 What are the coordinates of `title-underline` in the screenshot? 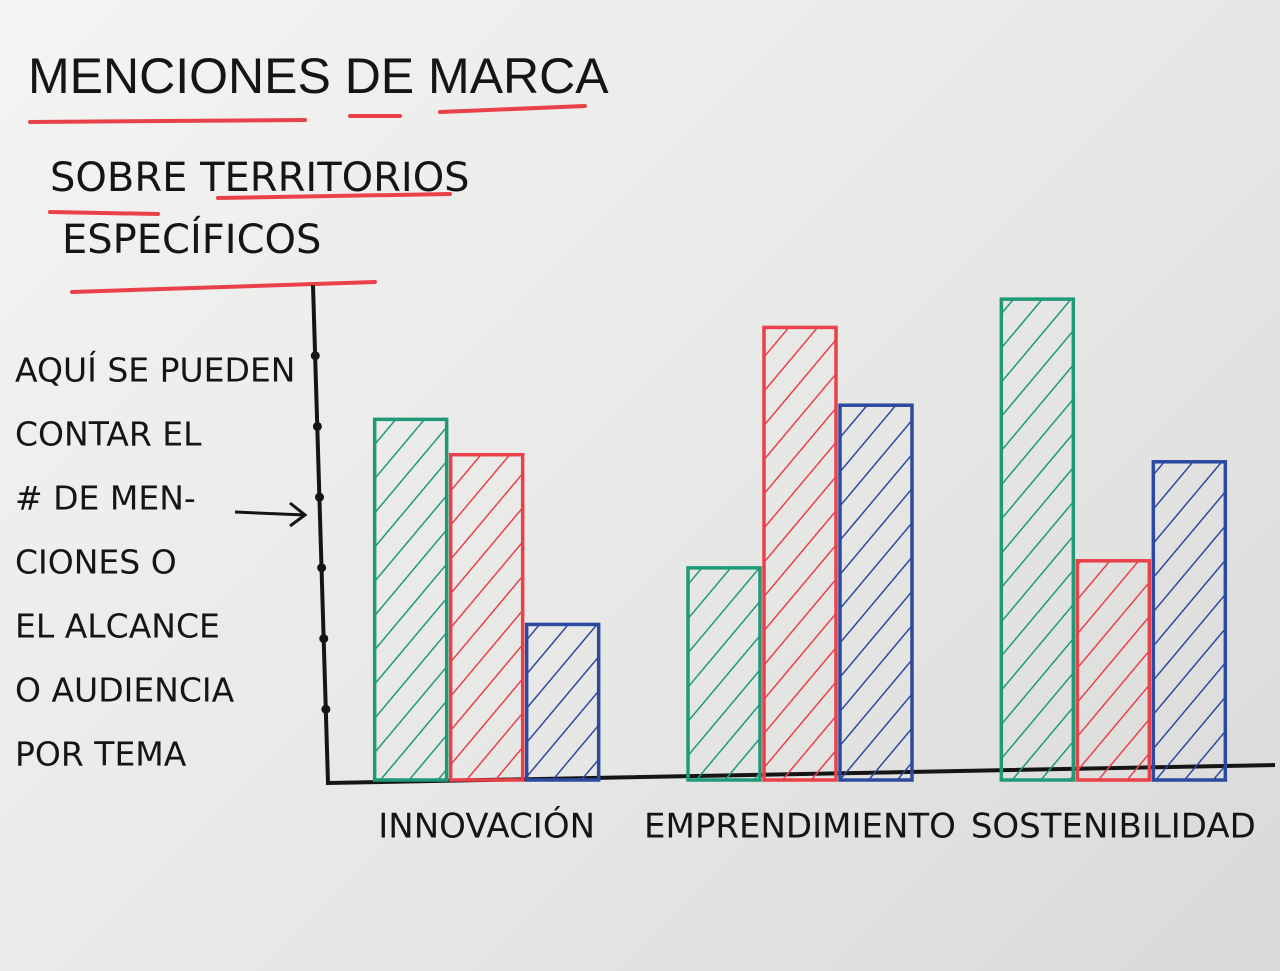 It's located at (307, 114).